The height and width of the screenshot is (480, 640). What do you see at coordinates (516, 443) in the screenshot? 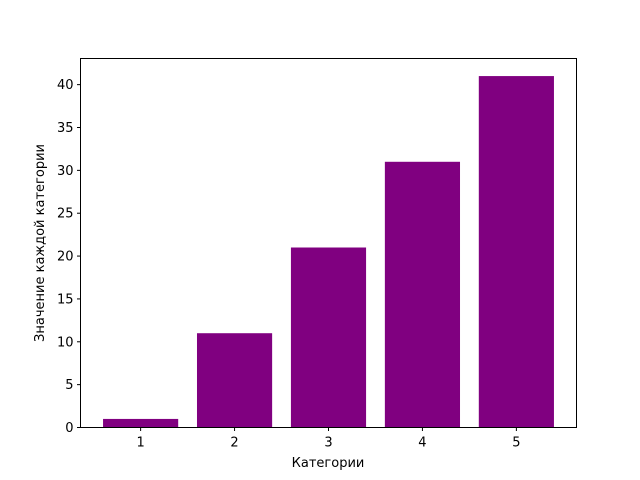
I see `x-tick-label: 5` at bounding box center [516, 443].